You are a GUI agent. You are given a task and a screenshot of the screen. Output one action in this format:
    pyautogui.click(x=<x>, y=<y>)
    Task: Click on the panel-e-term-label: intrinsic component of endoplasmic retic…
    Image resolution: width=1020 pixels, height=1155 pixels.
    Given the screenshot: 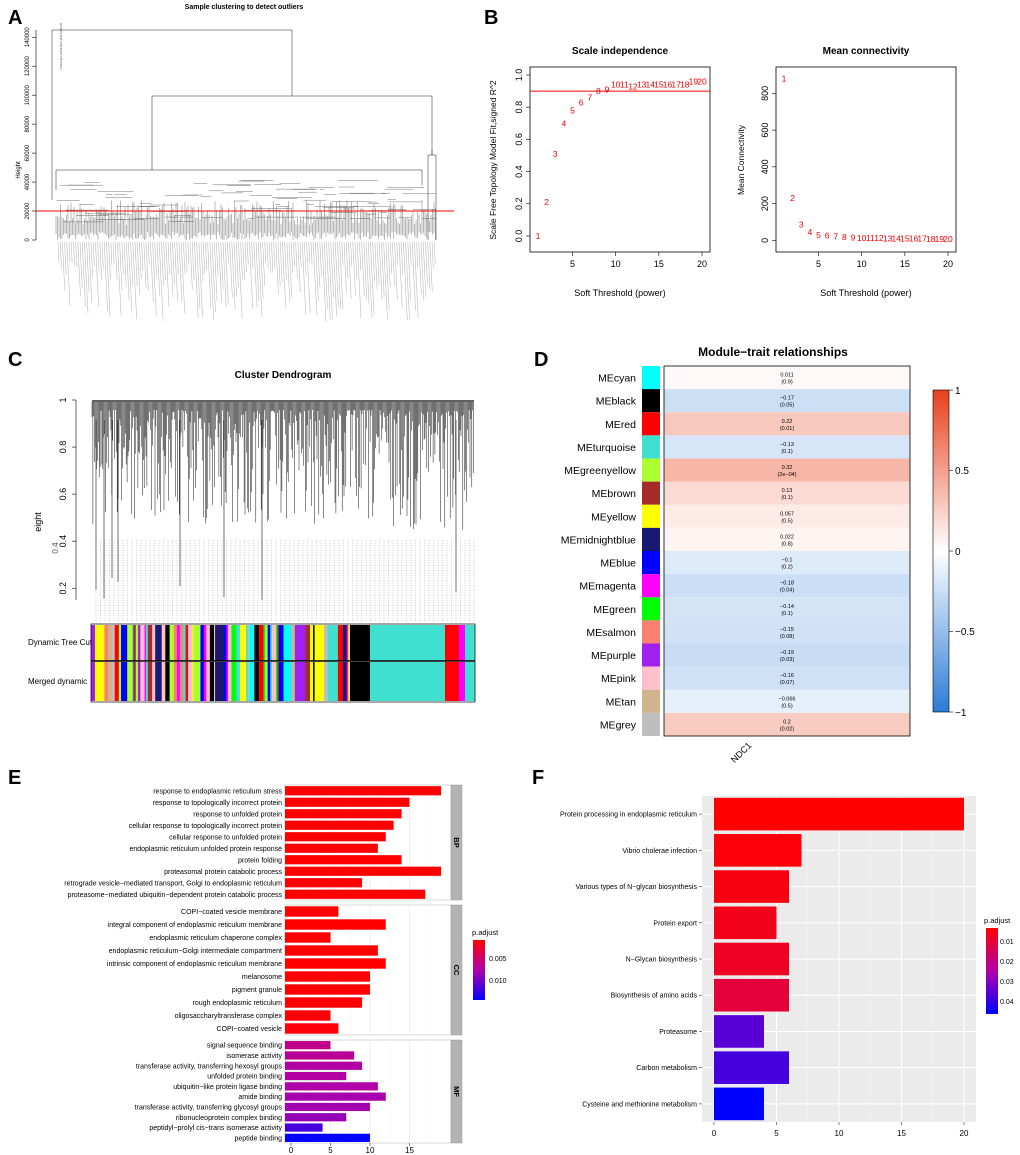 What is the action you would take?
    pyautogui.click(x=194, y=964)
    